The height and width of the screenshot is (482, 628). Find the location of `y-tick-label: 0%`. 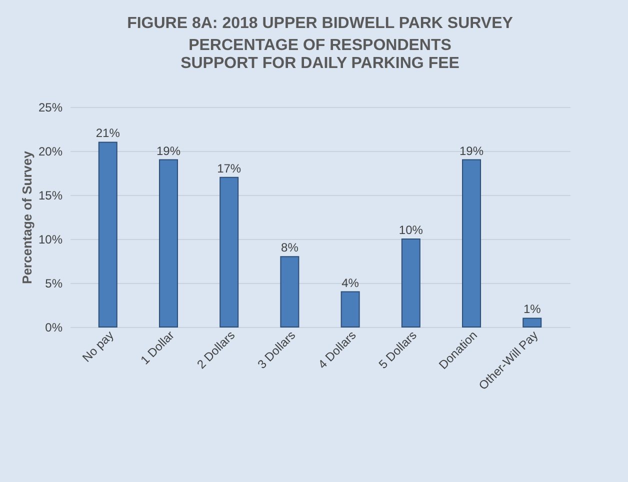

y-tick-label: 0% is located at coordinates (54, 327).